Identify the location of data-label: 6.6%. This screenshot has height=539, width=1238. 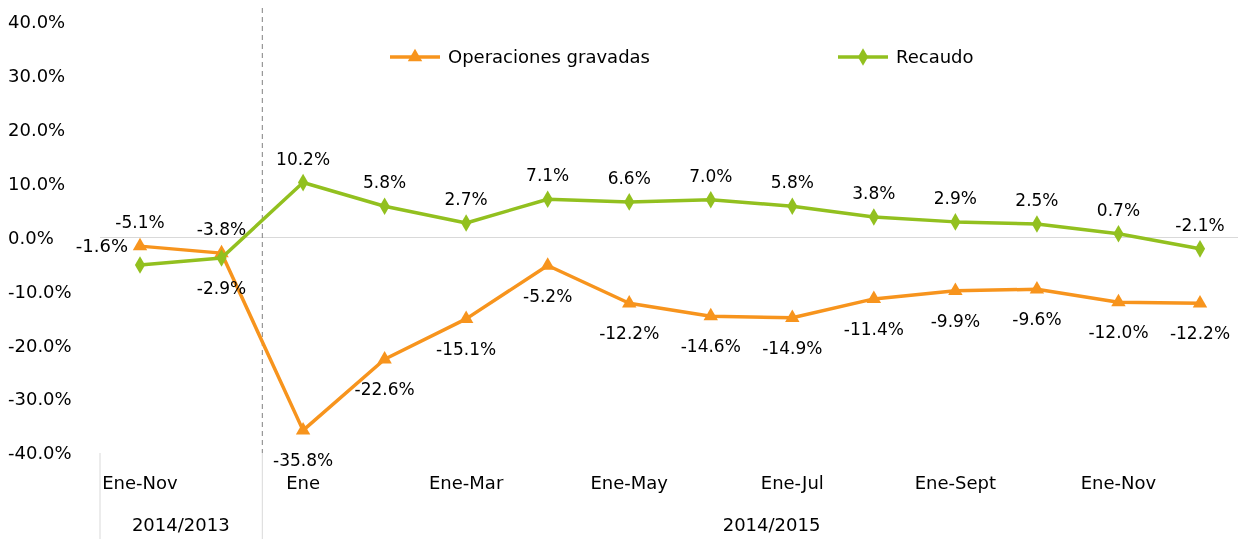
(629, 177).